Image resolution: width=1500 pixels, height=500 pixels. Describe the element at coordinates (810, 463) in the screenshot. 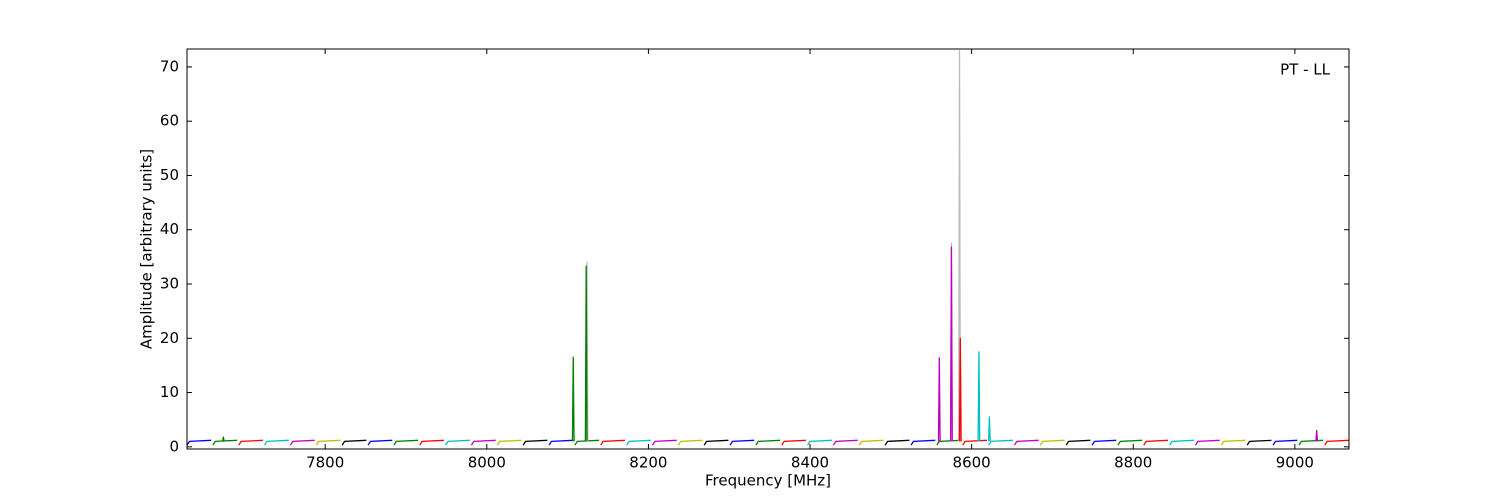

I see `x-tick-label: 8400` at that location.